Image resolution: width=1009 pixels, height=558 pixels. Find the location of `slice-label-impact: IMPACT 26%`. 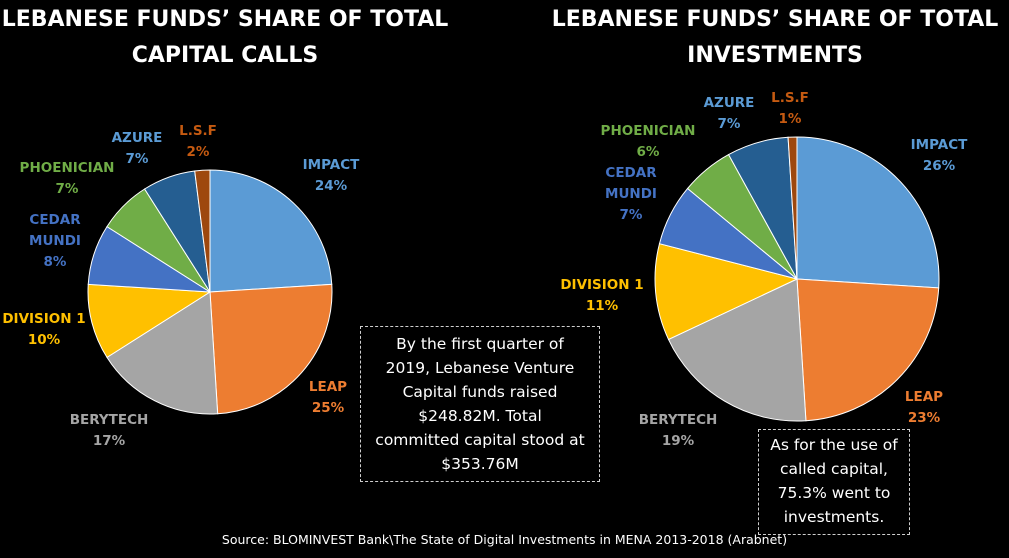

slice-label-impact: IMPACT 26% is located at coordinates (939, 156).